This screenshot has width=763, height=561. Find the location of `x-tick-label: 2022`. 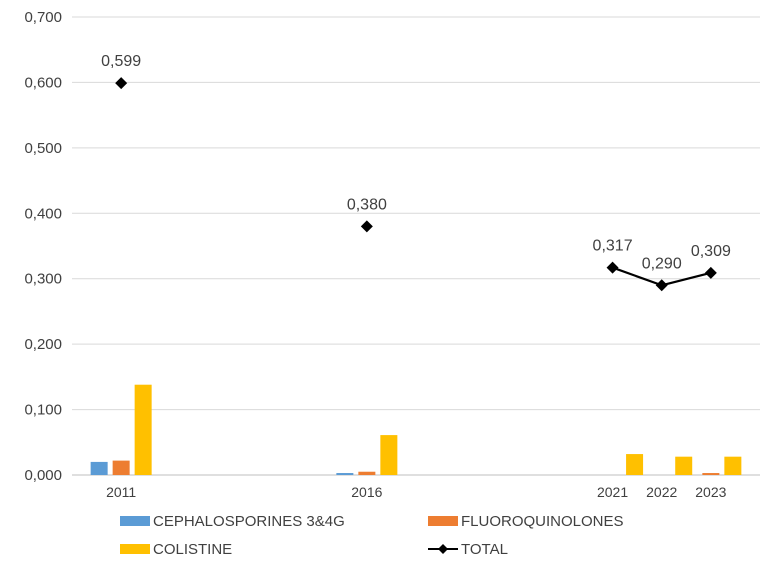

x-tick-label: 2022 is located at coordinates (661, 492).